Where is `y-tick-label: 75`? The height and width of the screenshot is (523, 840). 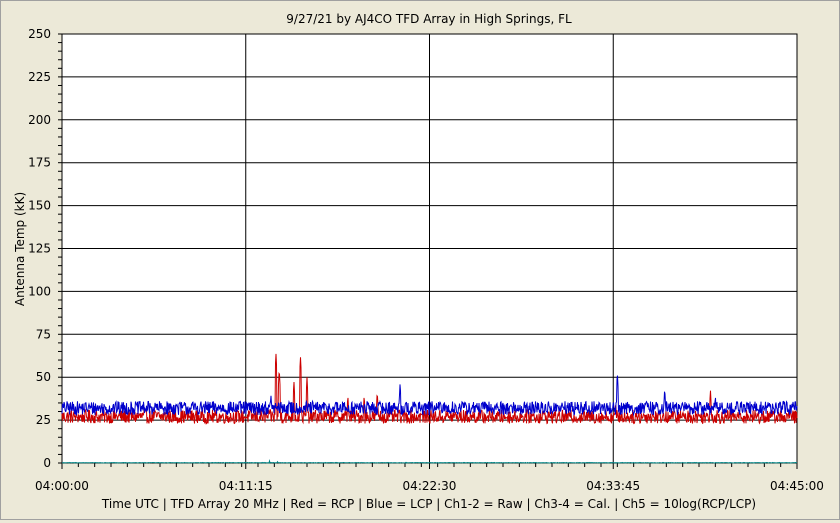 y-tick-label: 75 is located at coordinates (43, 334).